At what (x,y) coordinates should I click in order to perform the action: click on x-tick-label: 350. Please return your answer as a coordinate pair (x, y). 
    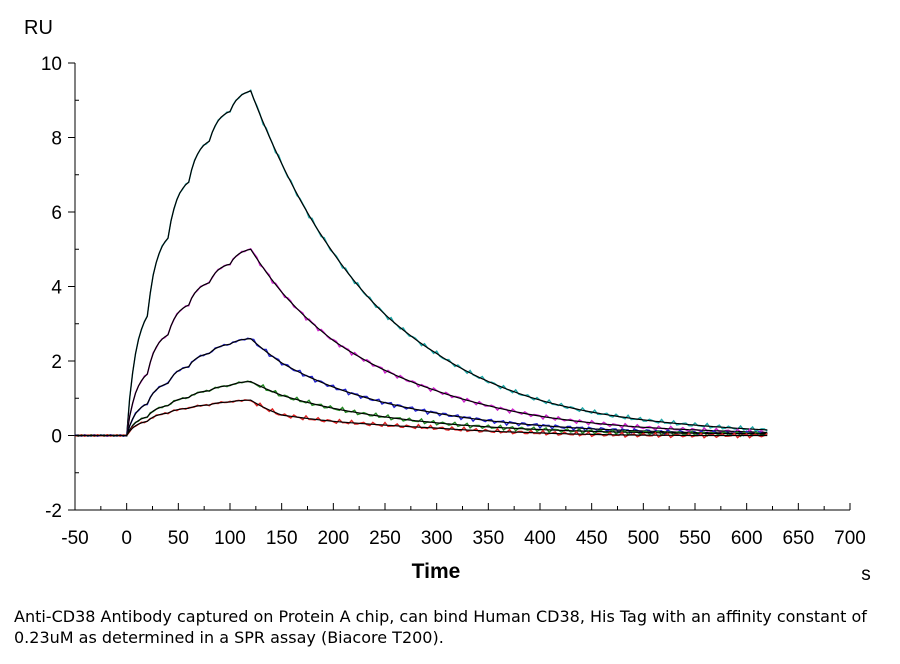
    Looking at the image, I should click on (488, 538).